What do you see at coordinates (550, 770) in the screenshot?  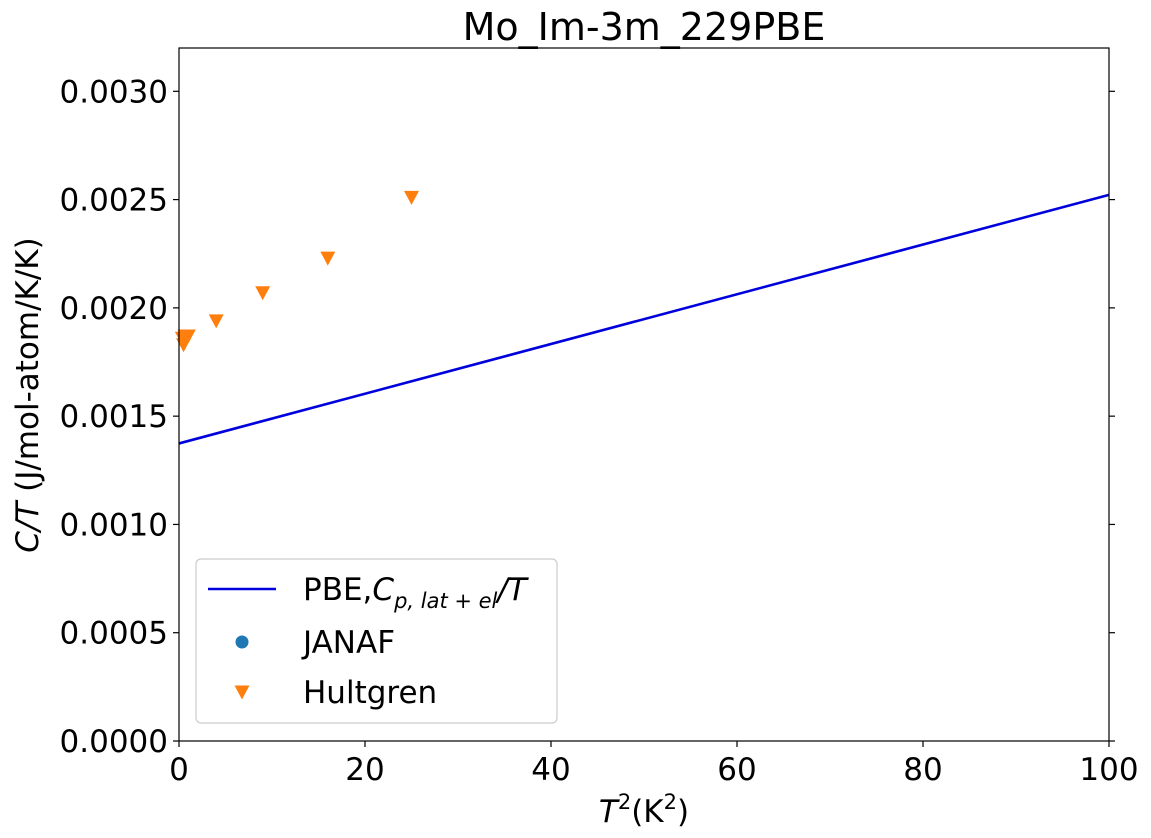 I see `x-tick-label: 40` at bounding box center [550, 770].